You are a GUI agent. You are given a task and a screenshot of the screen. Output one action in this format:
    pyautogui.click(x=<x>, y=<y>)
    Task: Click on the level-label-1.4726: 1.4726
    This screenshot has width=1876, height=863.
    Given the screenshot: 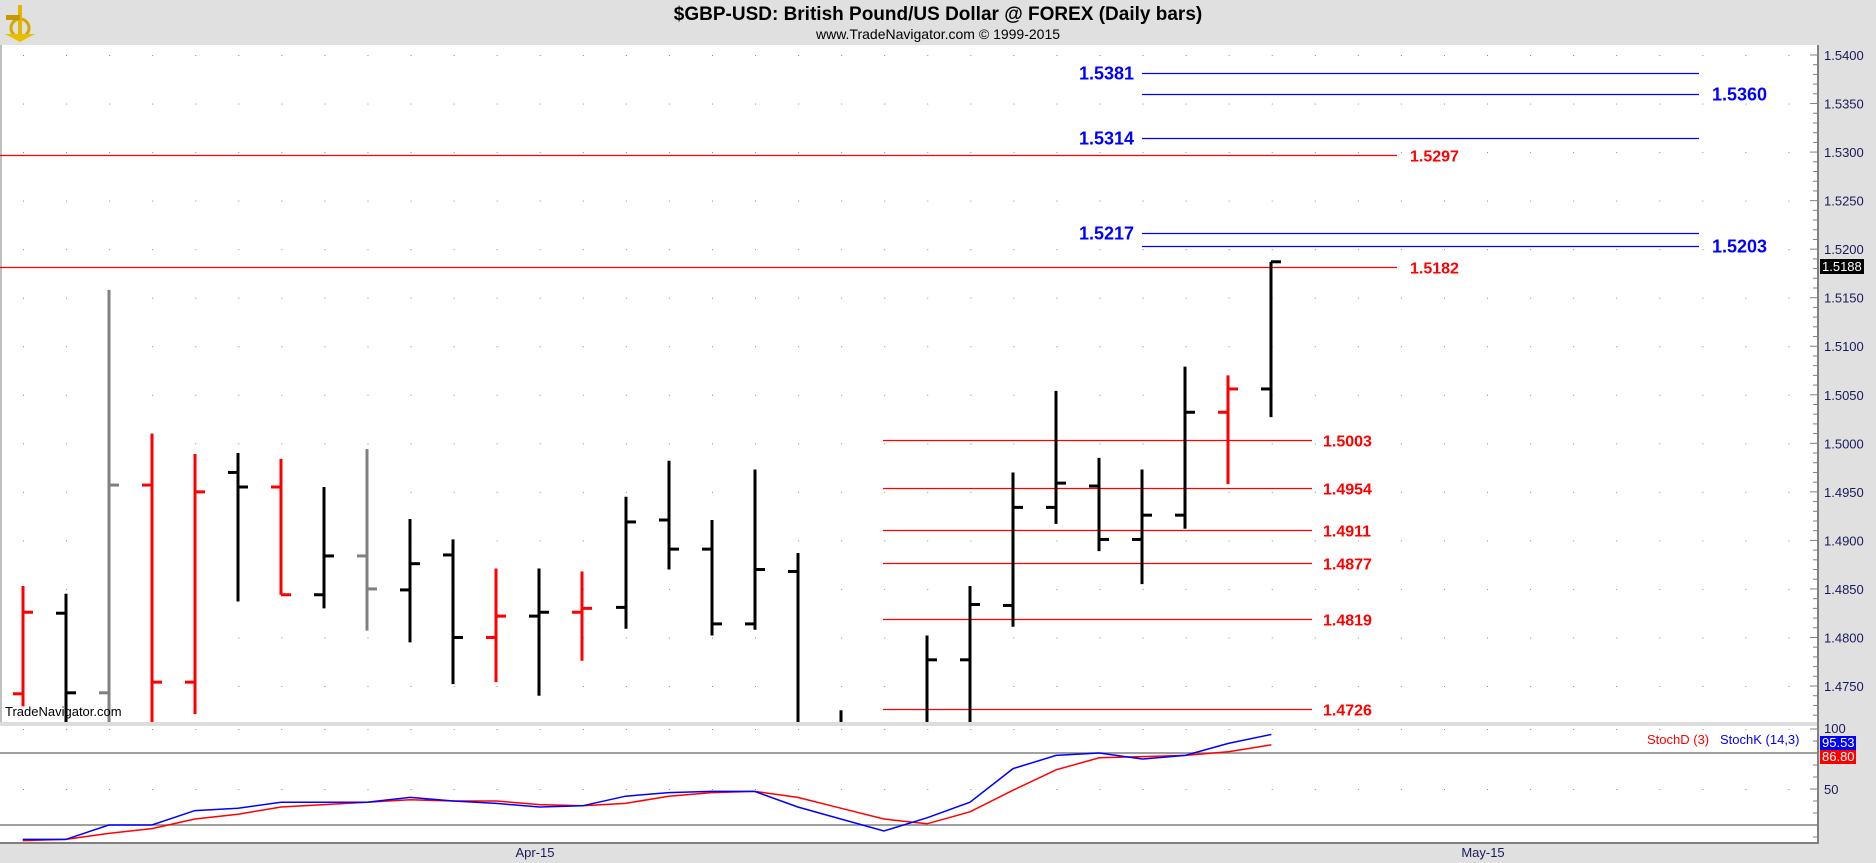 What is the action you would take?
    pyautogui.click(x=1347, y=711)
    